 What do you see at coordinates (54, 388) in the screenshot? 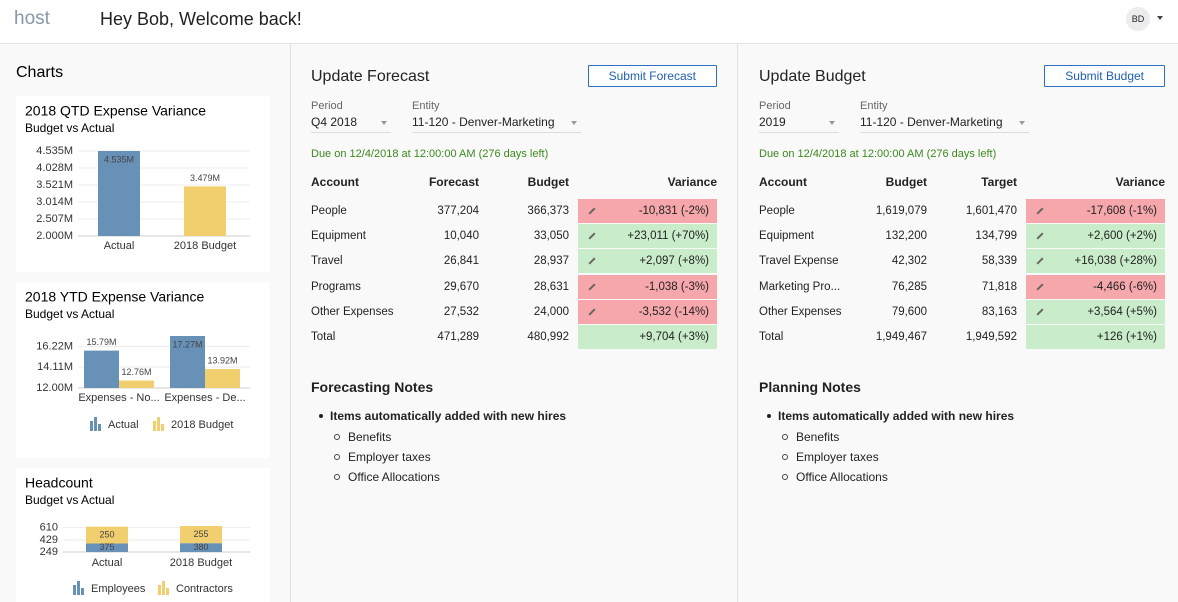
I see `y-tick-label: 12.00M` at bounding box center [54, 388].